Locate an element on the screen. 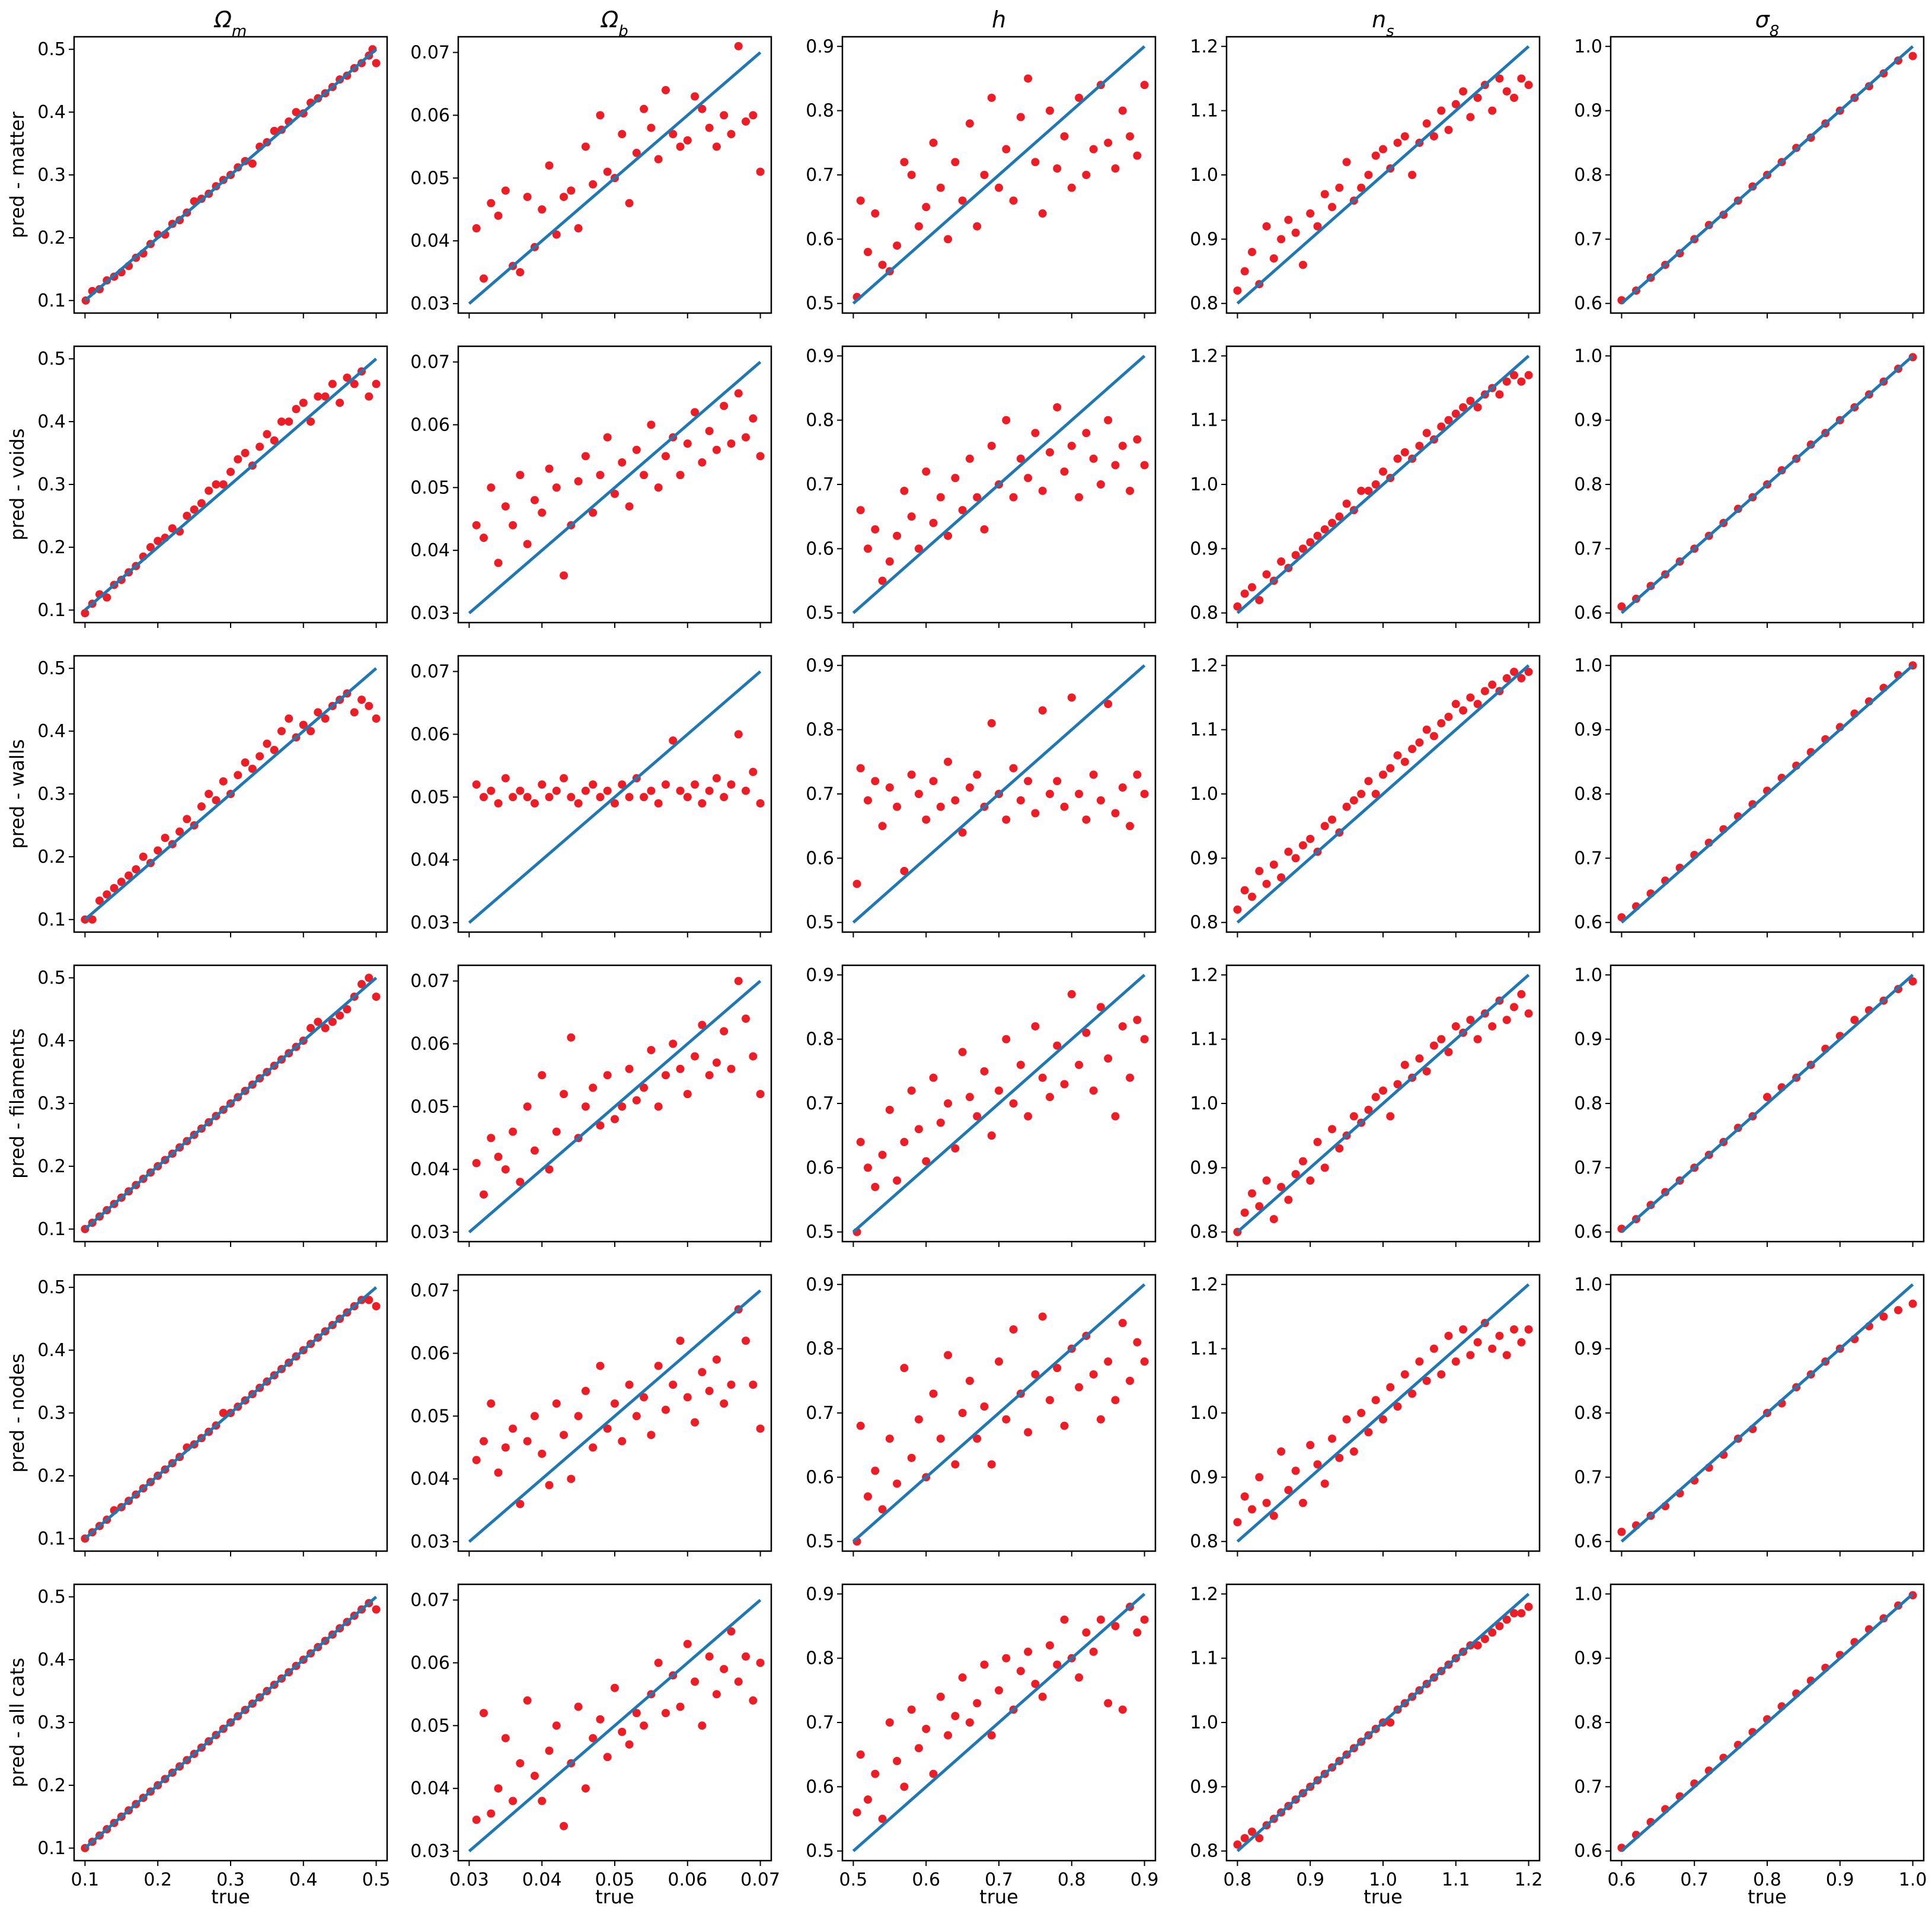  column-title: h is located at coordinates (999, 20).